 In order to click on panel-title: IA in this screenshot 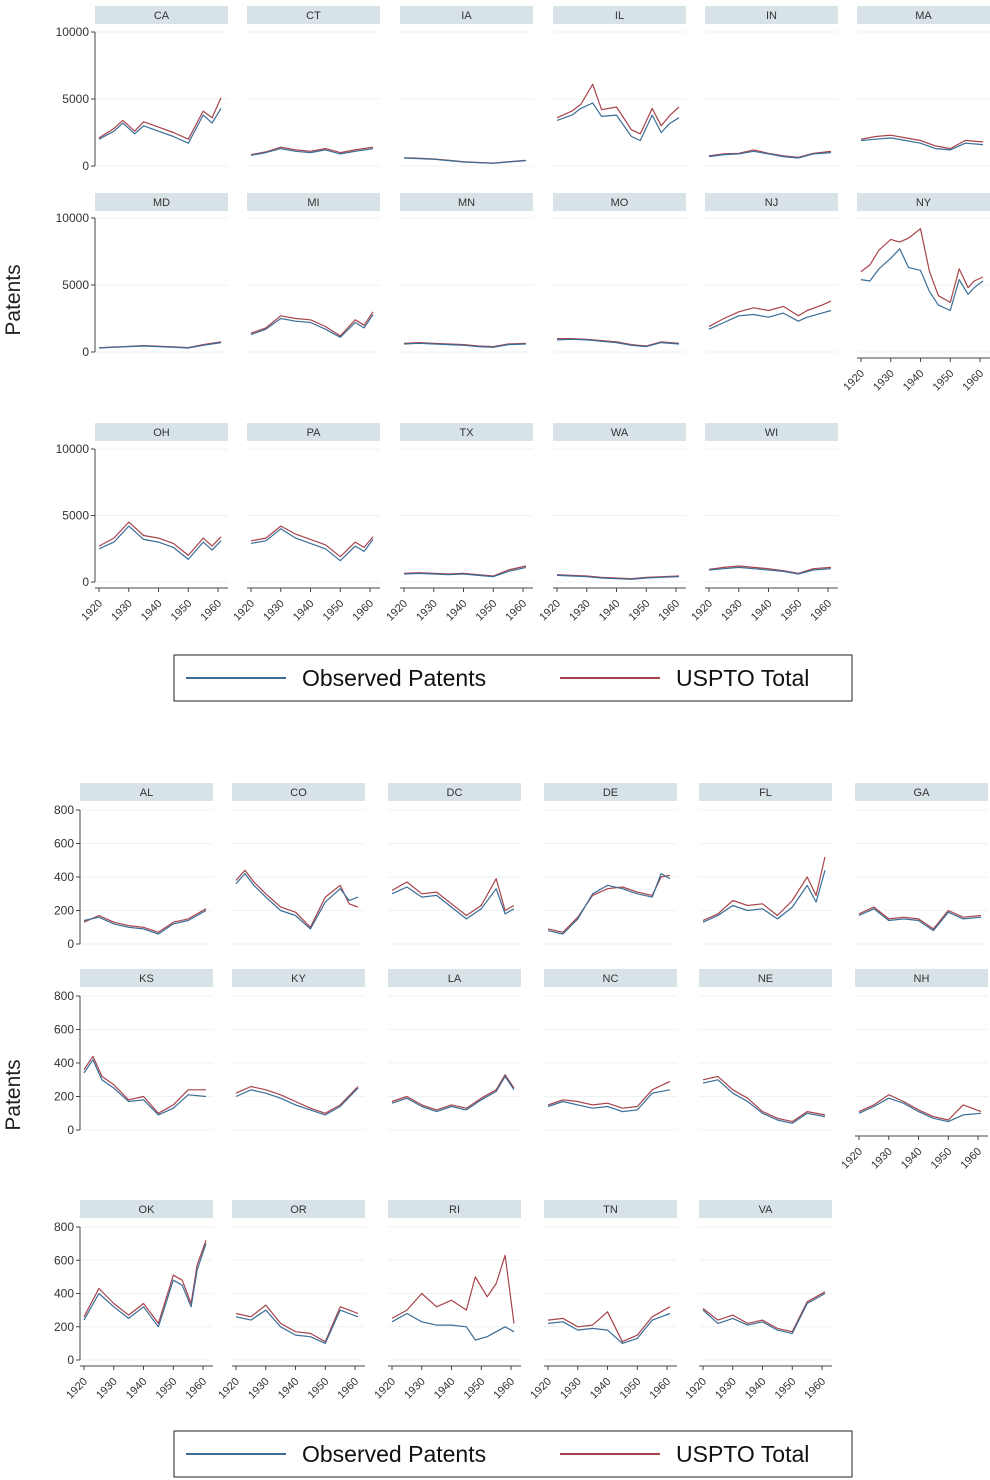, I will do `click(466, 16)`.